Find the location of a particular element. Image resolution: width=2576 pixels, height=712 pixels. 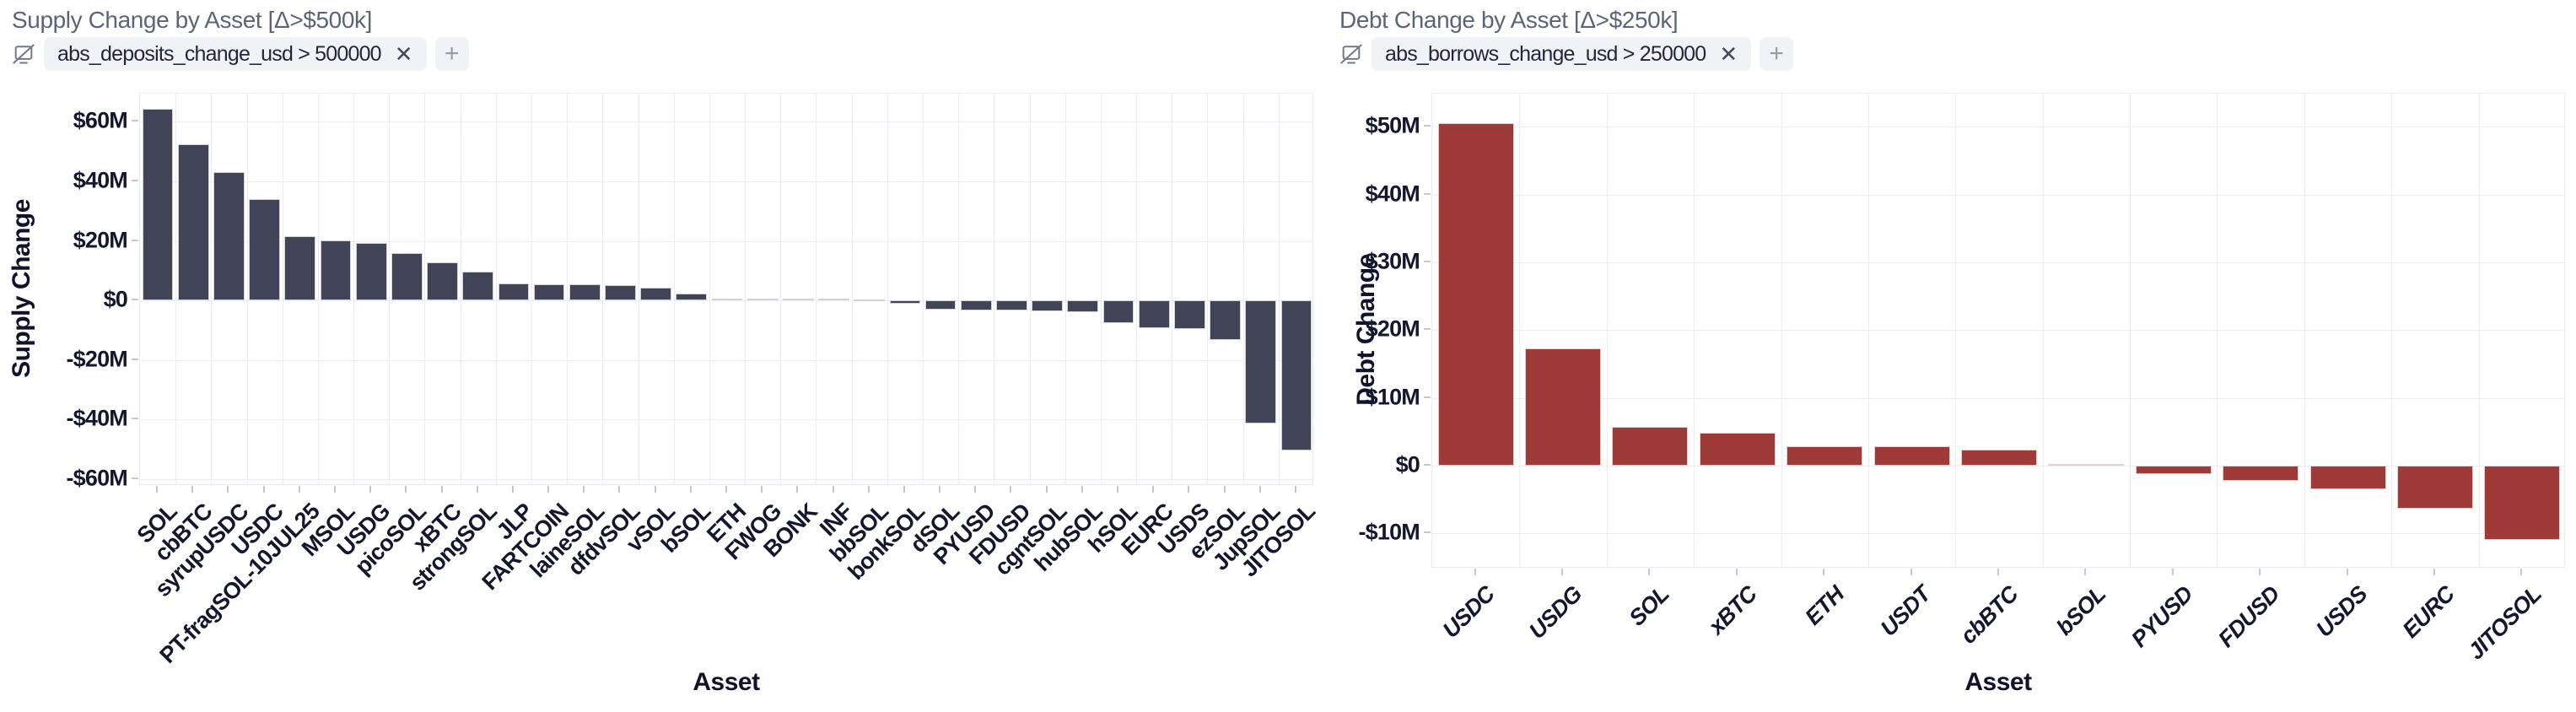

bar-syrupUSDC is located at coordinates (229, 235).